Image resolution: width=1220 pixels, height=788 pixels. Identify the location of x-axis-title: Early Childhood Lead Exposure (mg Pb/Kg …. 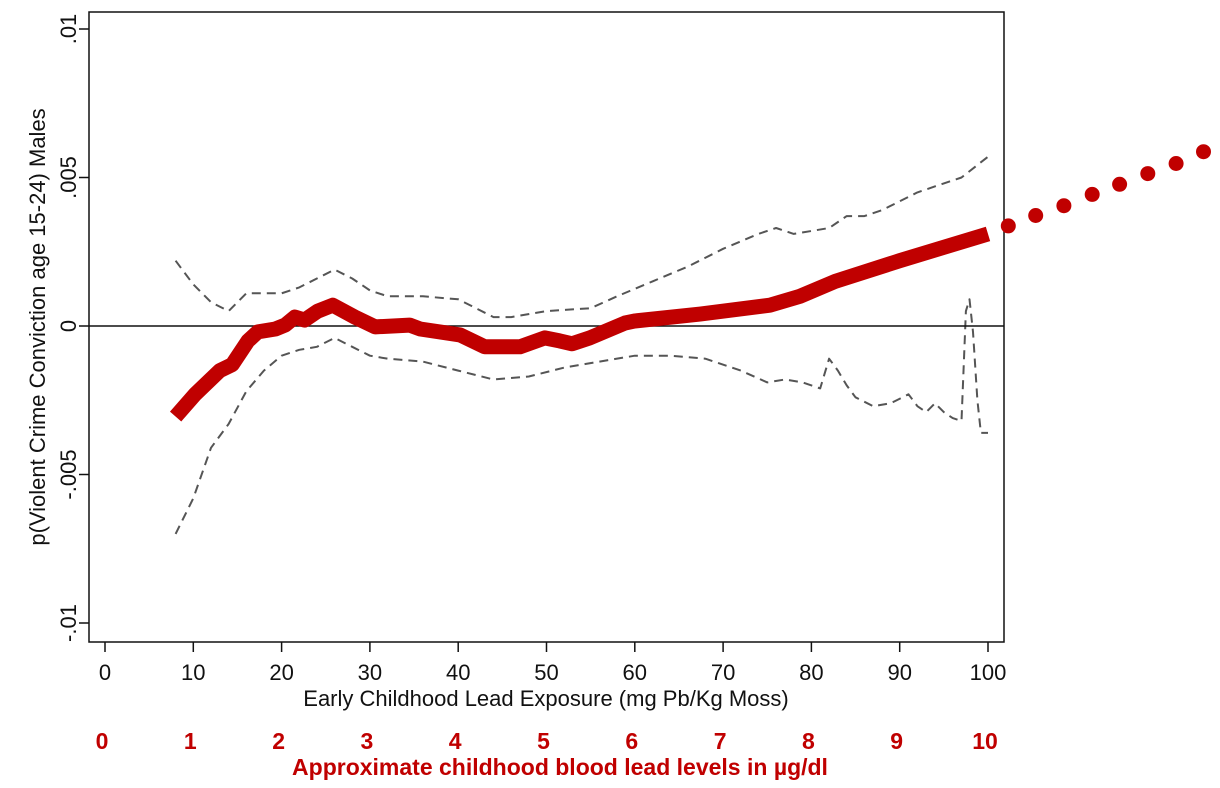
(545, 698).